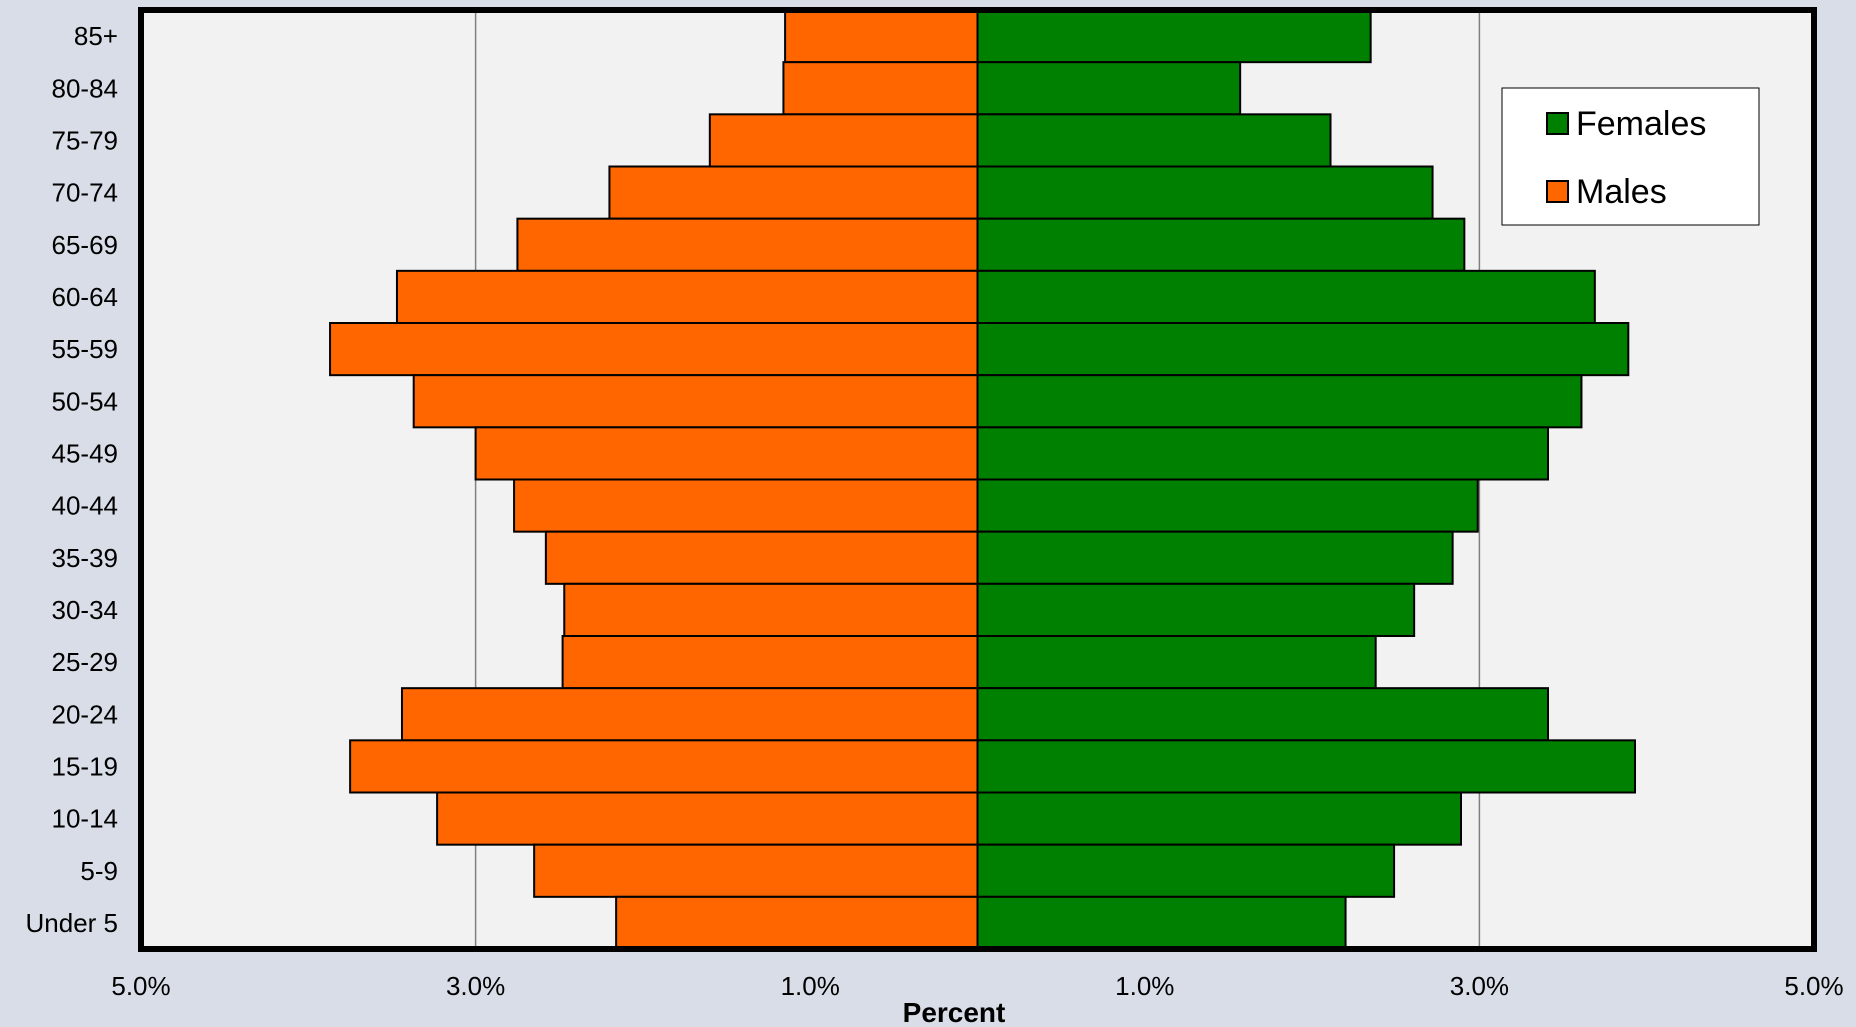 The width and height of the screenshot is (1856, 1027). I want to click on category-label: 15-19, so click(85, 766).